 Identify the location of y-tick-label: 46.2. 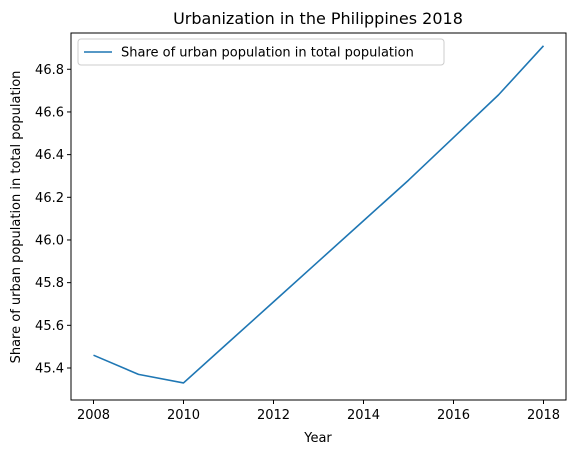
(49, 198).